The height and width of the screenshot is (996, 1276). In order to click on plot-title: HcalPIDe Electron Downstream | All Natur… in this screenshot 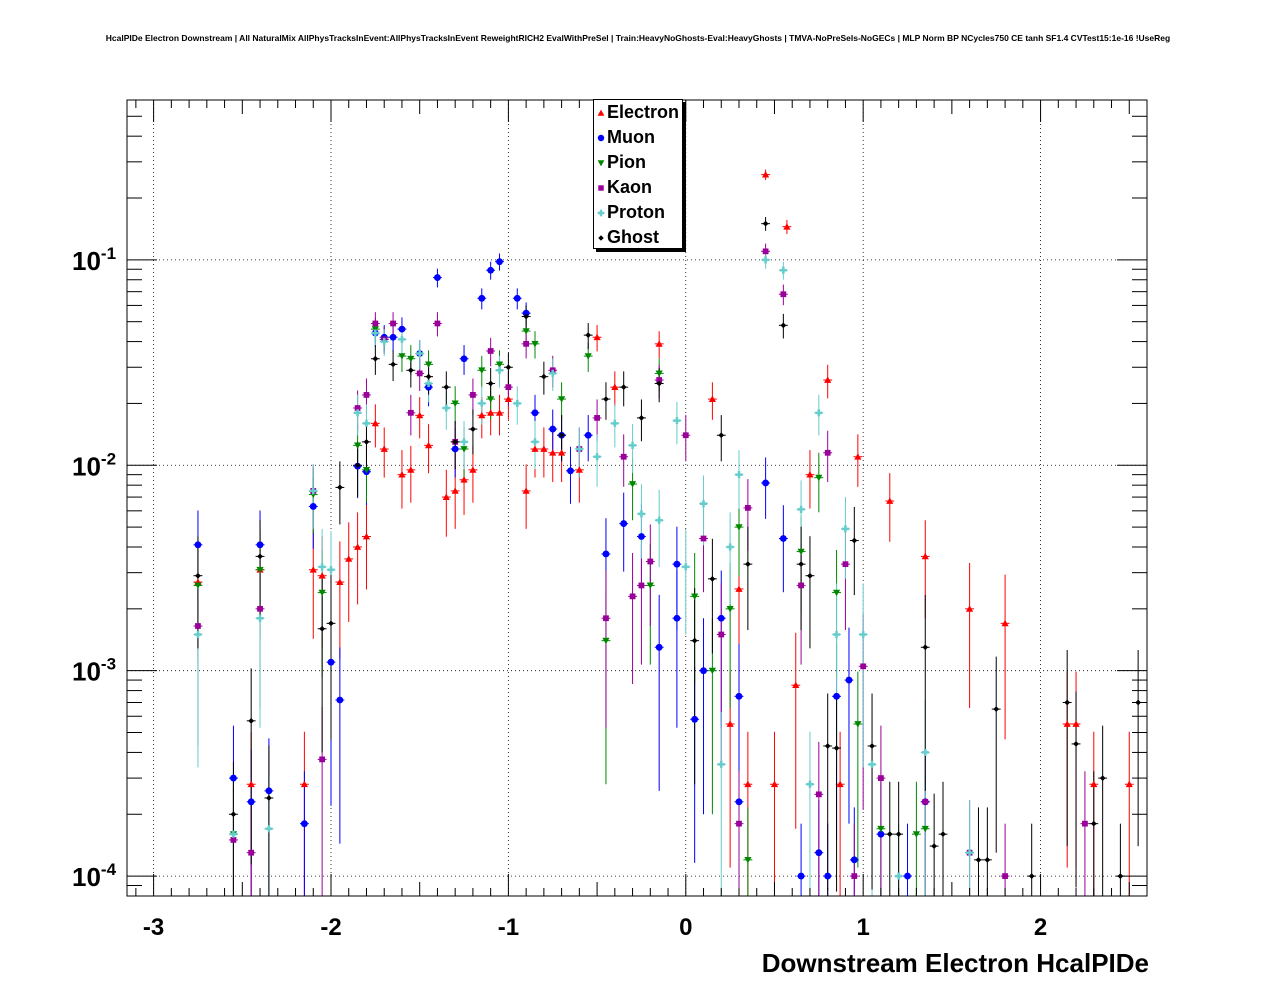, I will do `click(638, 38)`.